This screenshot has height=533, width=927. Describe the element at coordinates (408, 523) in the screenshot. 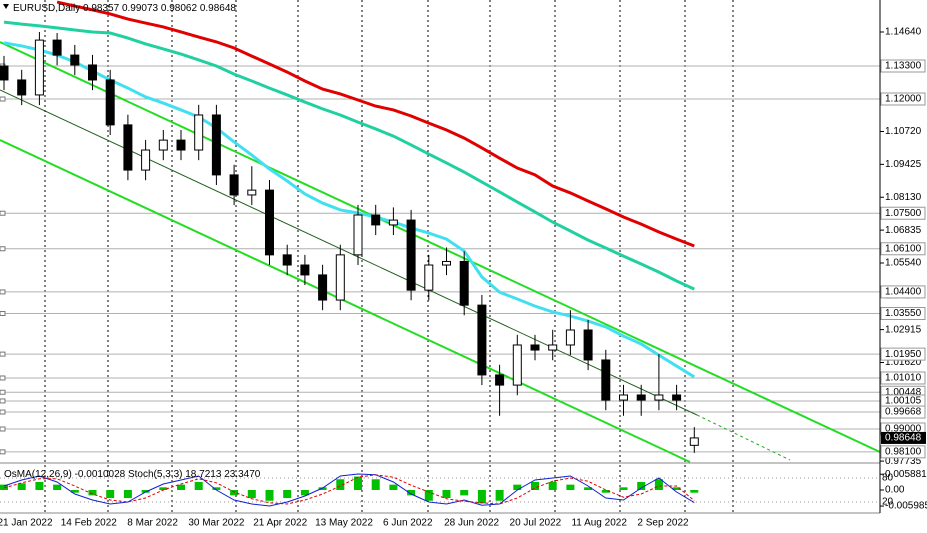

I see `x-tick-label: 6 Jun 2022` at that location.